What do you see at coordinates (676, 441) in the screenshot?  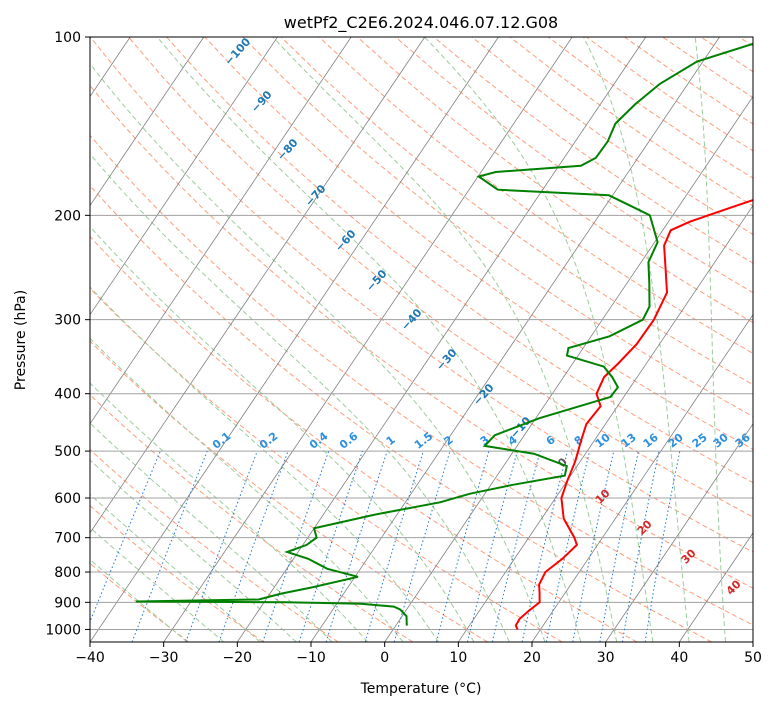 I see `mixing-ratio-label: 20` at bounding box center [676, 441].